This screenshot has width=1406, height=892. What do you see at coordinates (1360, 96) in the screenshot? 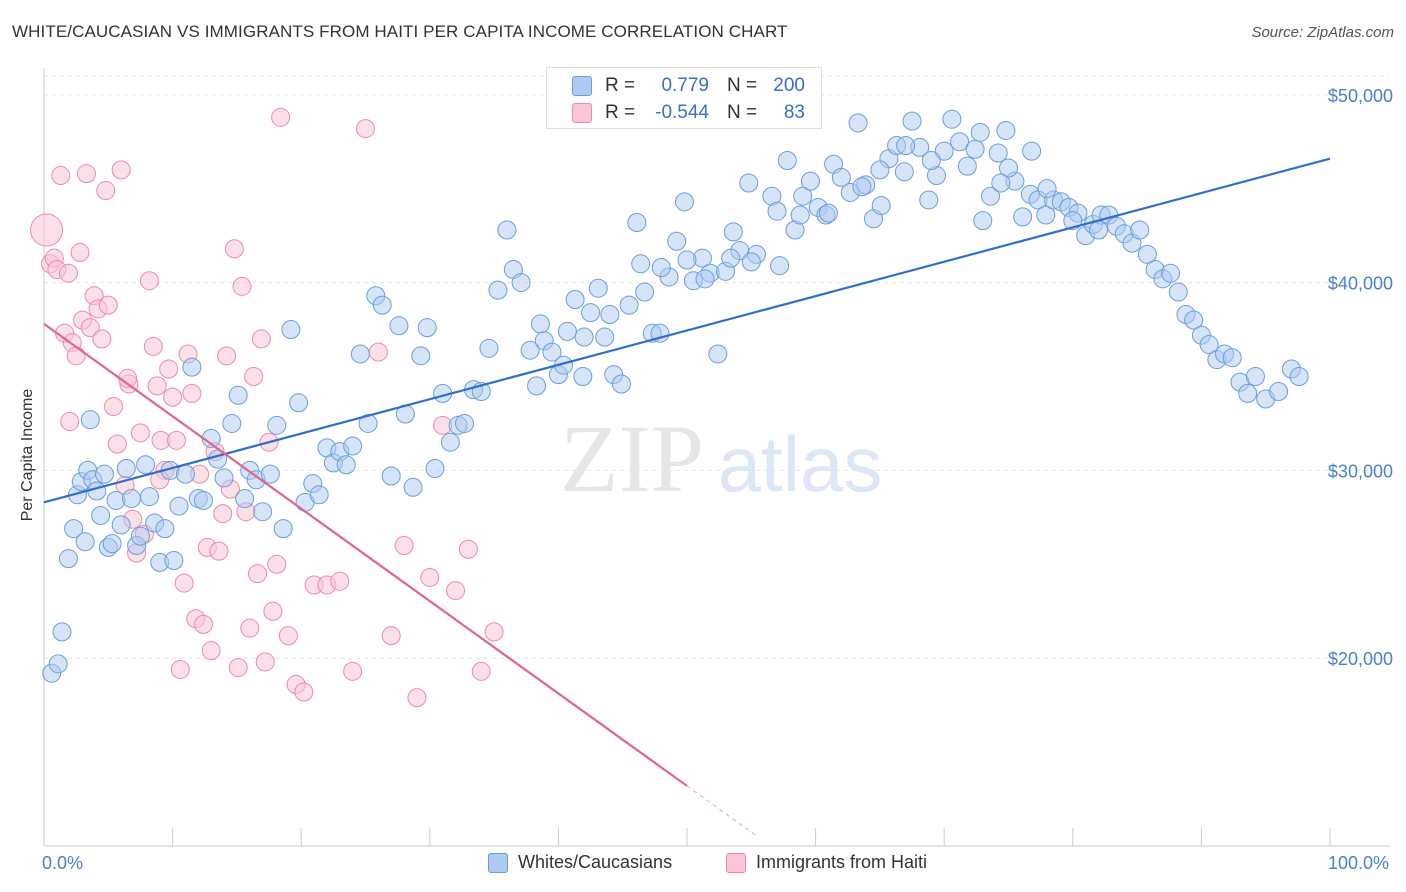
I see `y-tick-label: $50,000` at bounding box center [1360, 96].